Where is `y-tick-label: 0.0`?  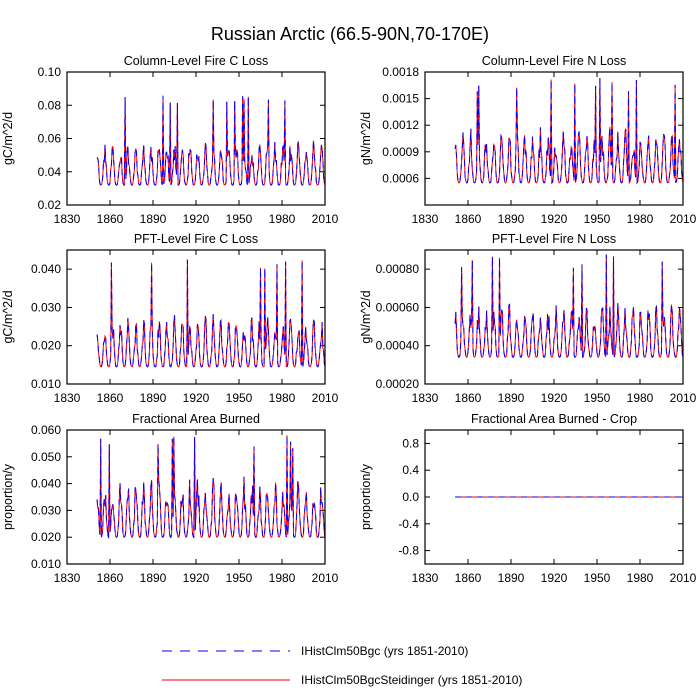 y-tick-label: 0.0 is located at coordinates (410, 497).